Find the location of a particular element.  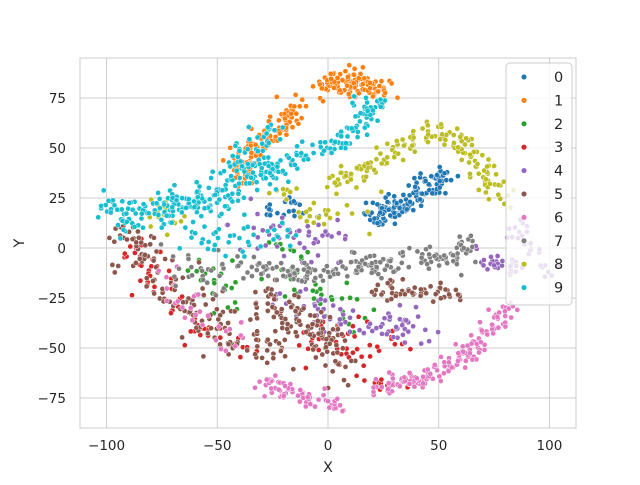

legend-label: 3 is located at coordinates (558, 148).